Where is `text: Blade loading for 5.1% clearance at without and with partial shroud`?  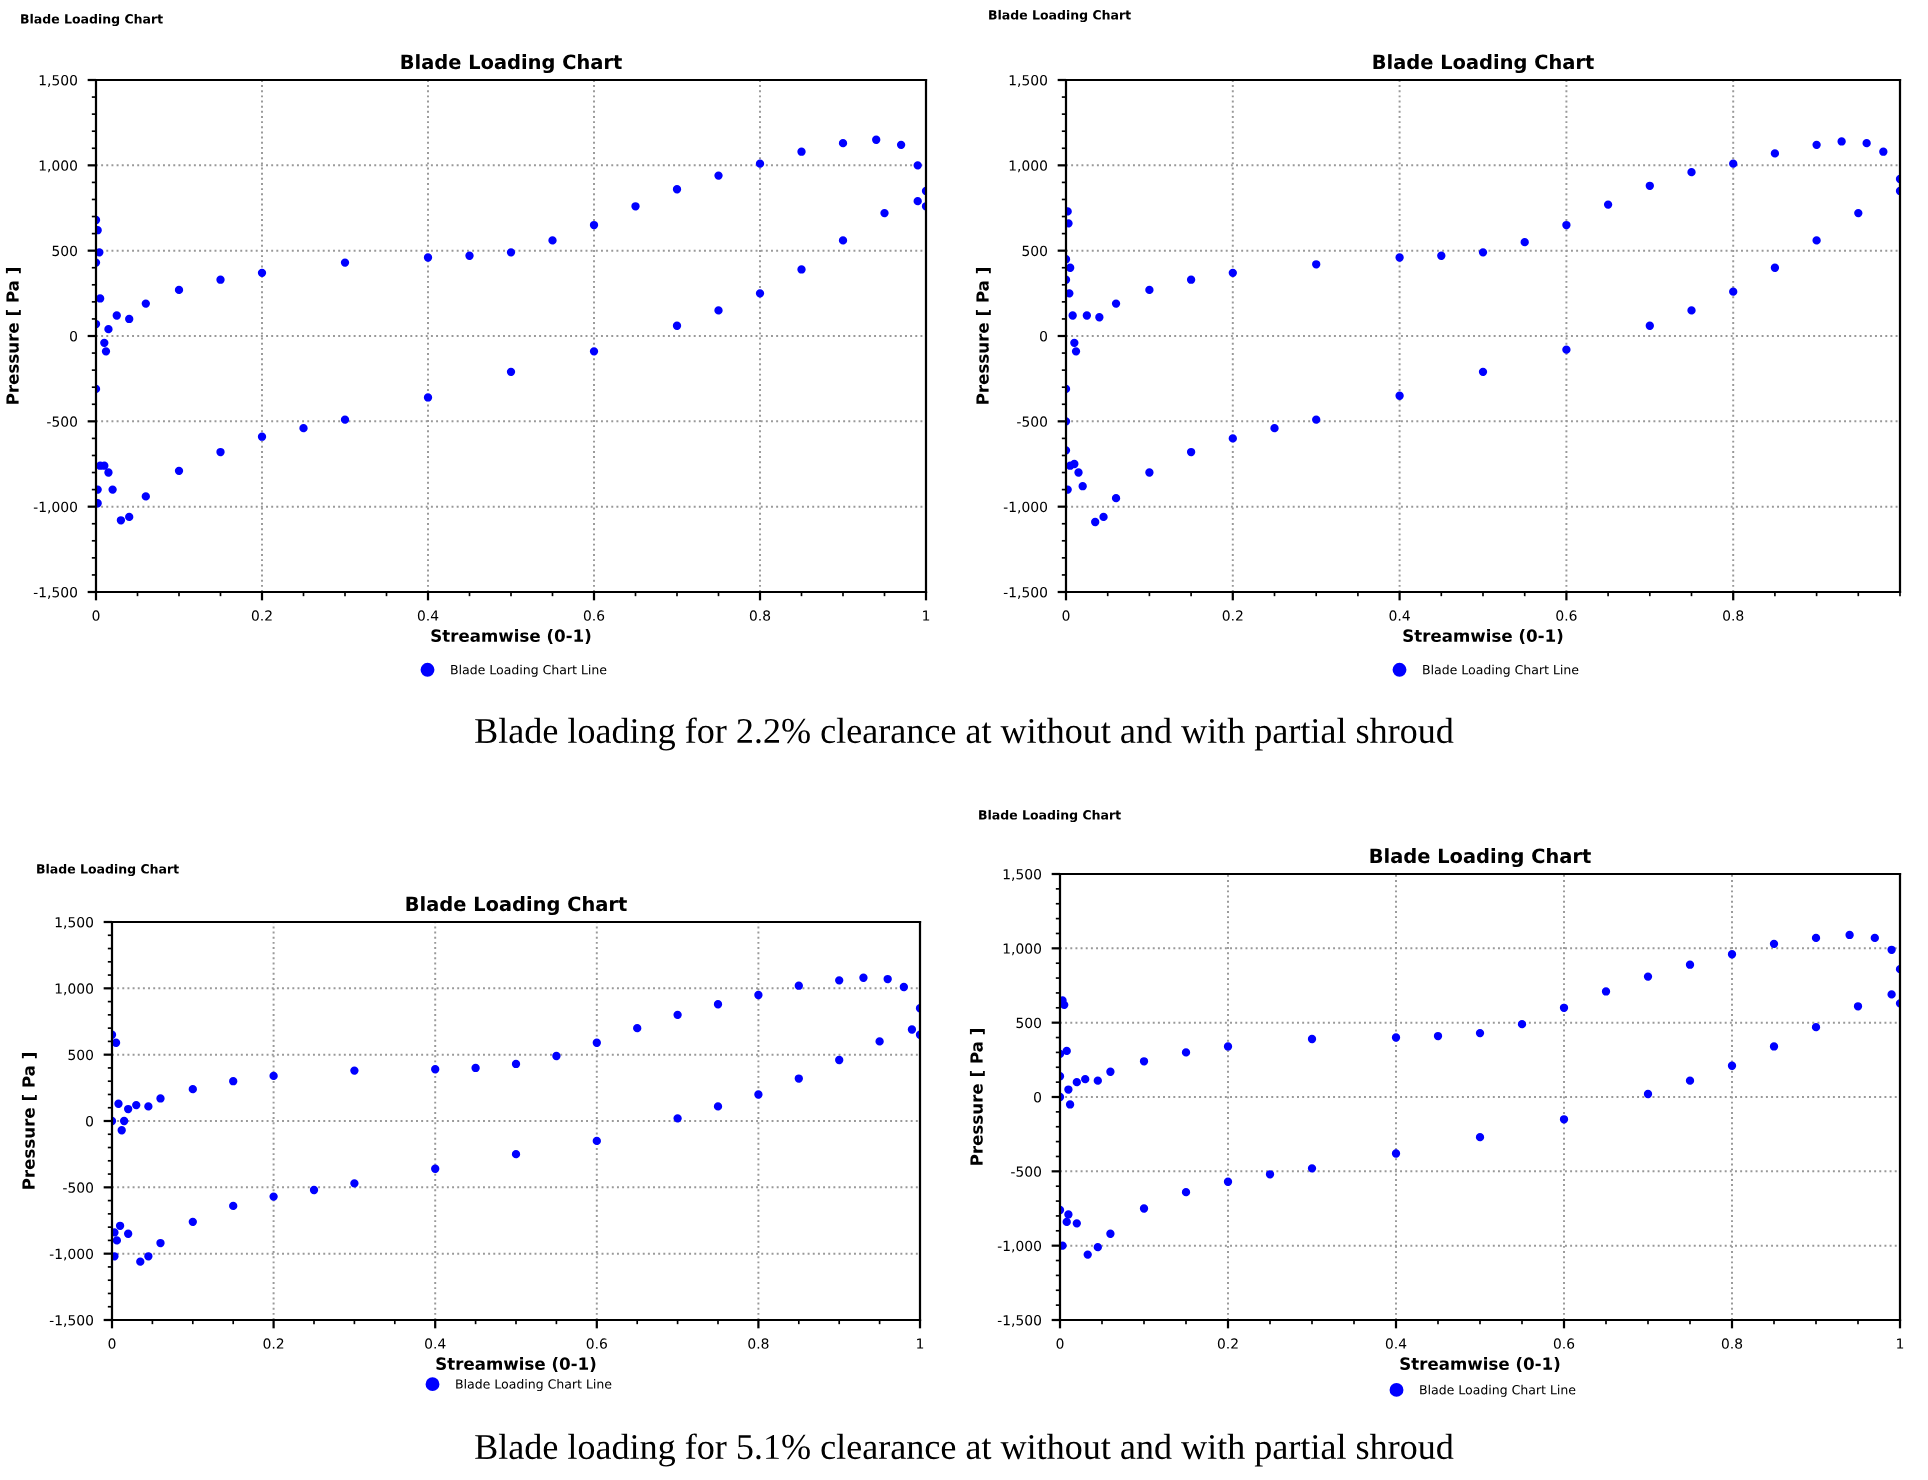 text: Blade loading for 5.1% clearance at without and with partial shroud is located at coordinates (964, 1450).